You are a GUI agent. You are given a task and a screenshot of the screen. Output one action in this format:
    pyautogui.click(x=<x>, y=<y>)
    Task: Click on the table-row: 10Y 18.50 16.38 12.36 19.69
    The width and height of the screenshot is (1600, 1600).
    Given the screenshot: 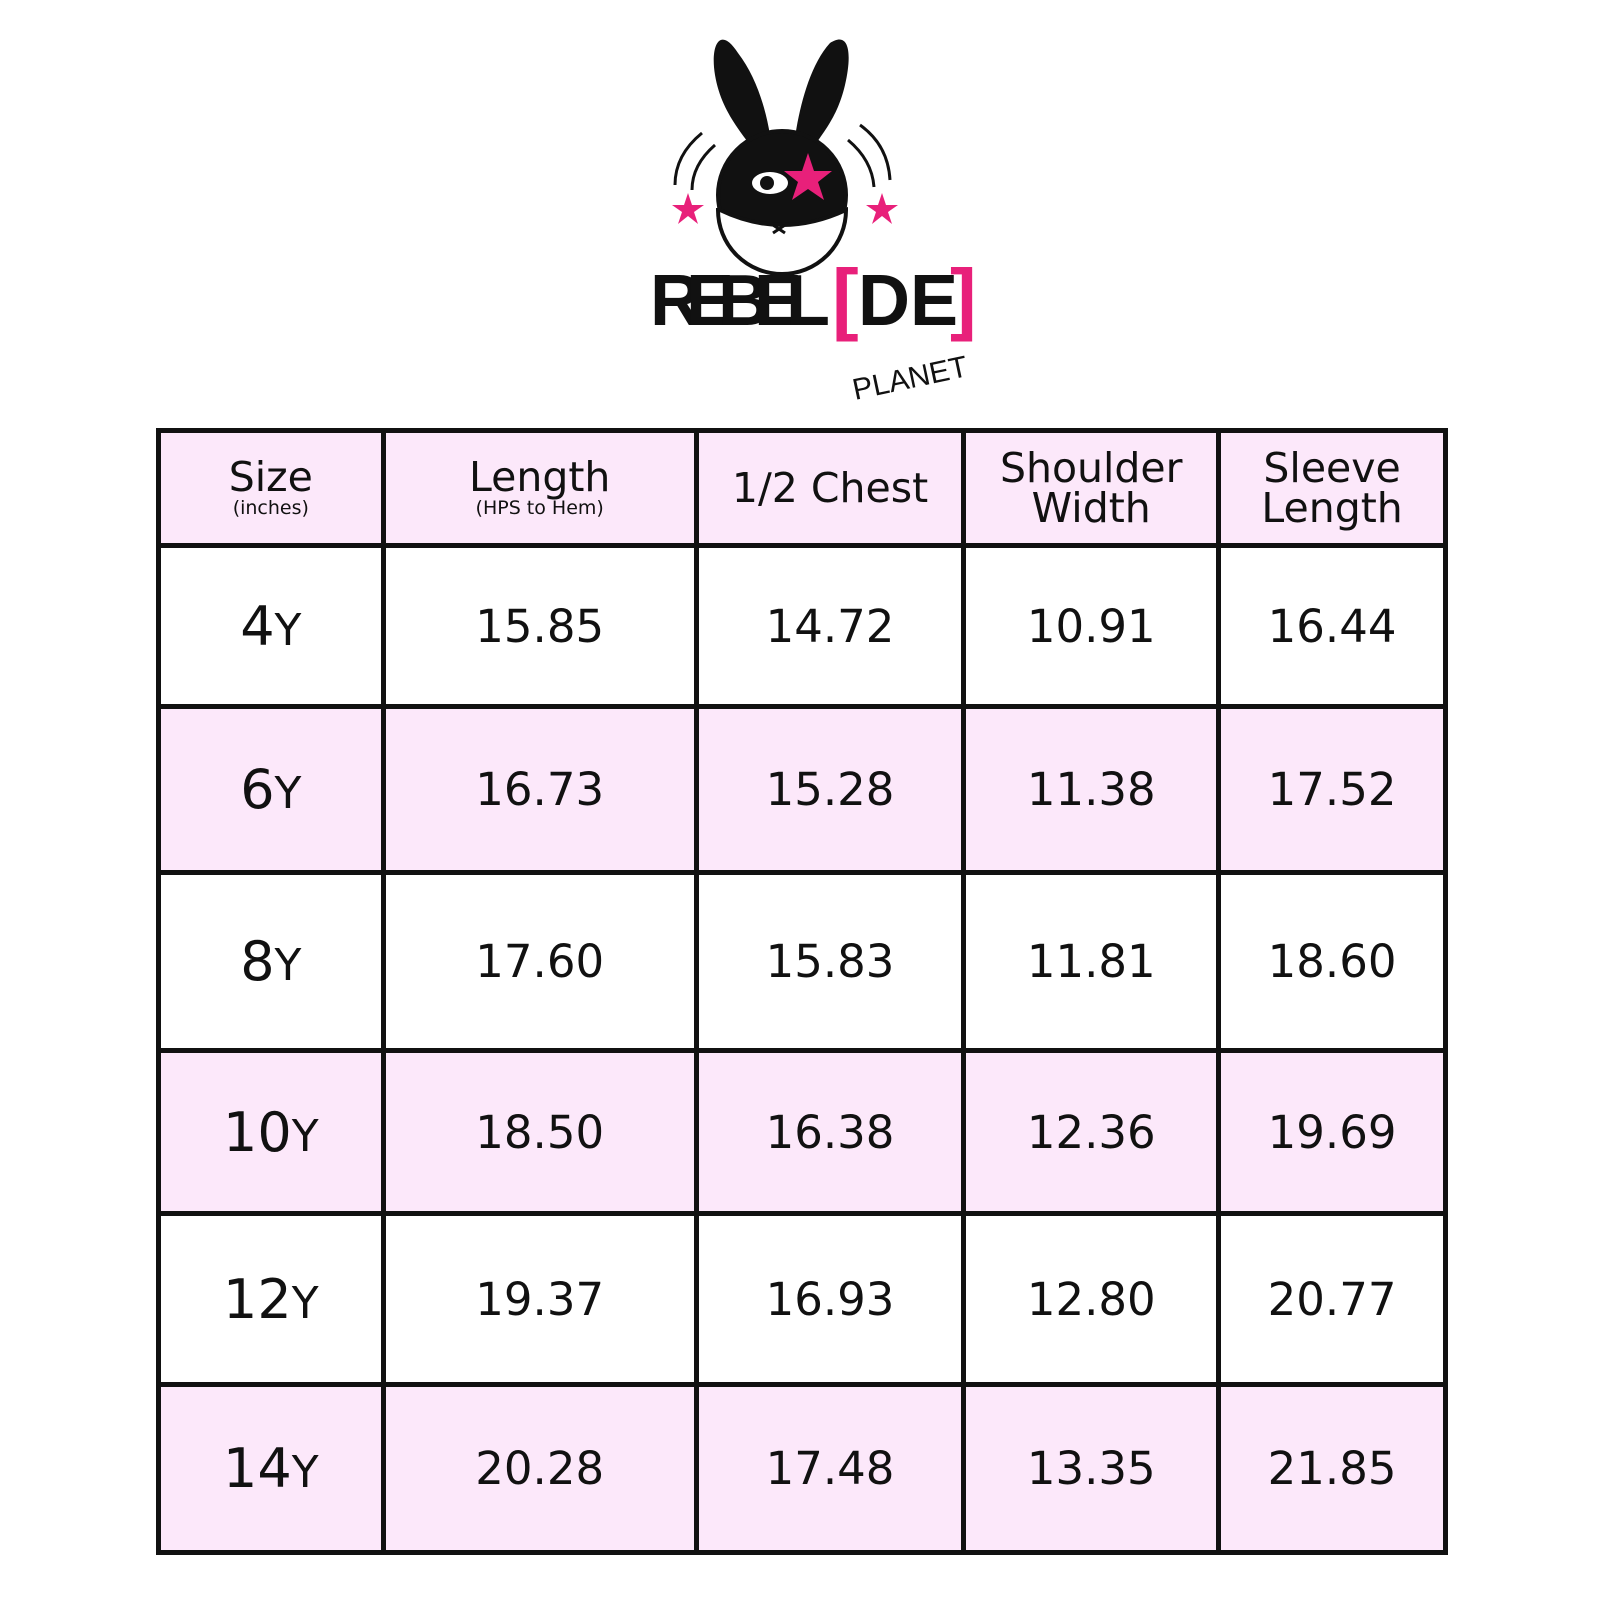 What is the action you would take?
    pyautogui.click(x=802, y=1132)
    